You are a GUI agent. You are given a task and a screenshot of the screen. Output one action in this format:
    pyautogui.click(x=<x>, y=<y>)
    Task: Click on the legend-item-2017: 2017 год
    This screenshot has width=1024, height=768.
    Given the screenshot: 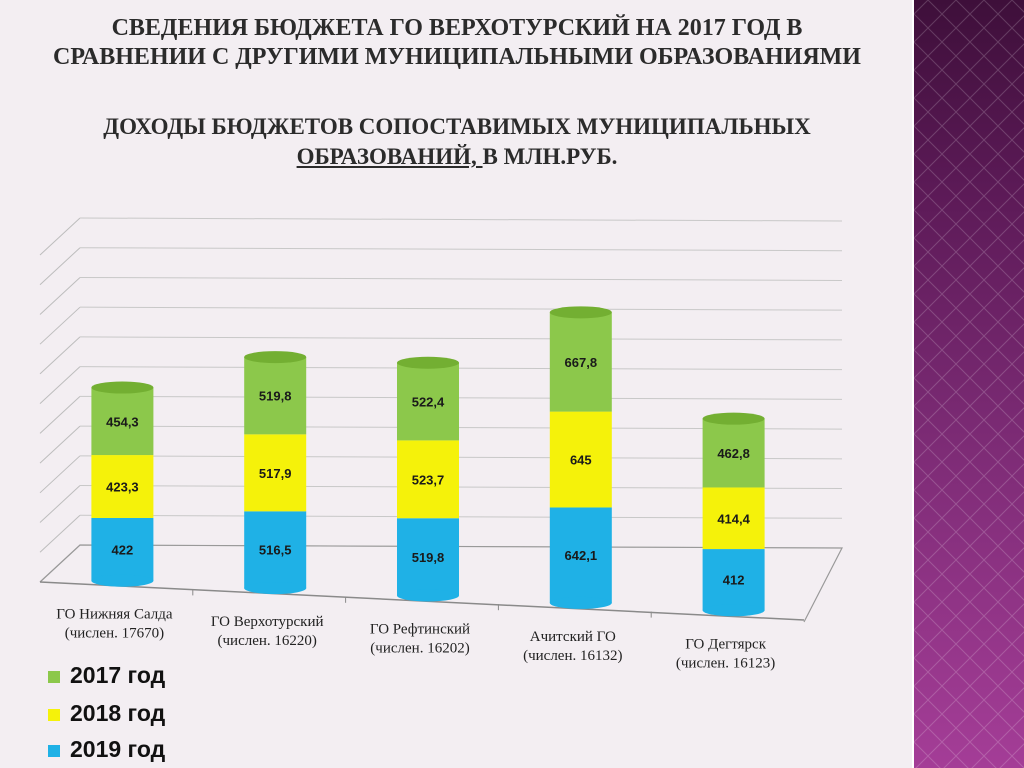 What is the action you would take?
    pyautogui.click(x=106, y=675)
    